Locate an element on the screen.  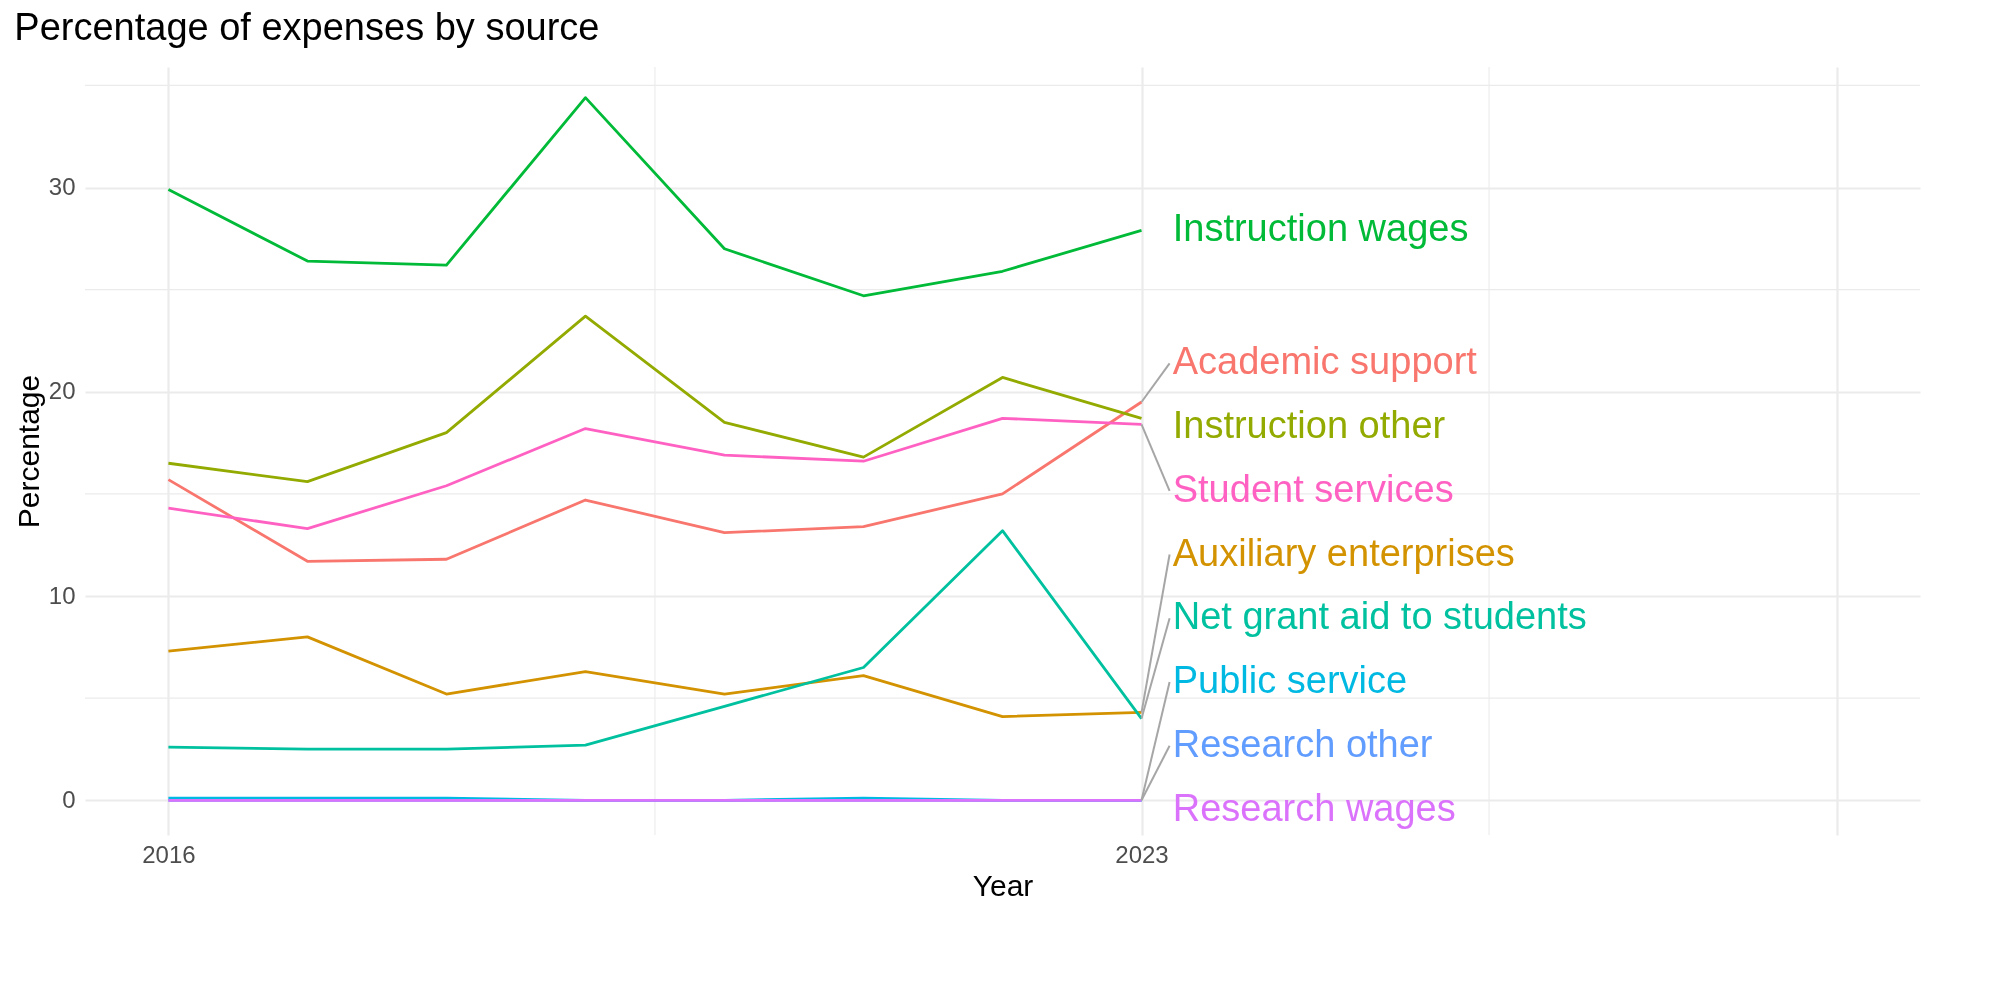
text: Public service is located at coordinates (1290, 680).